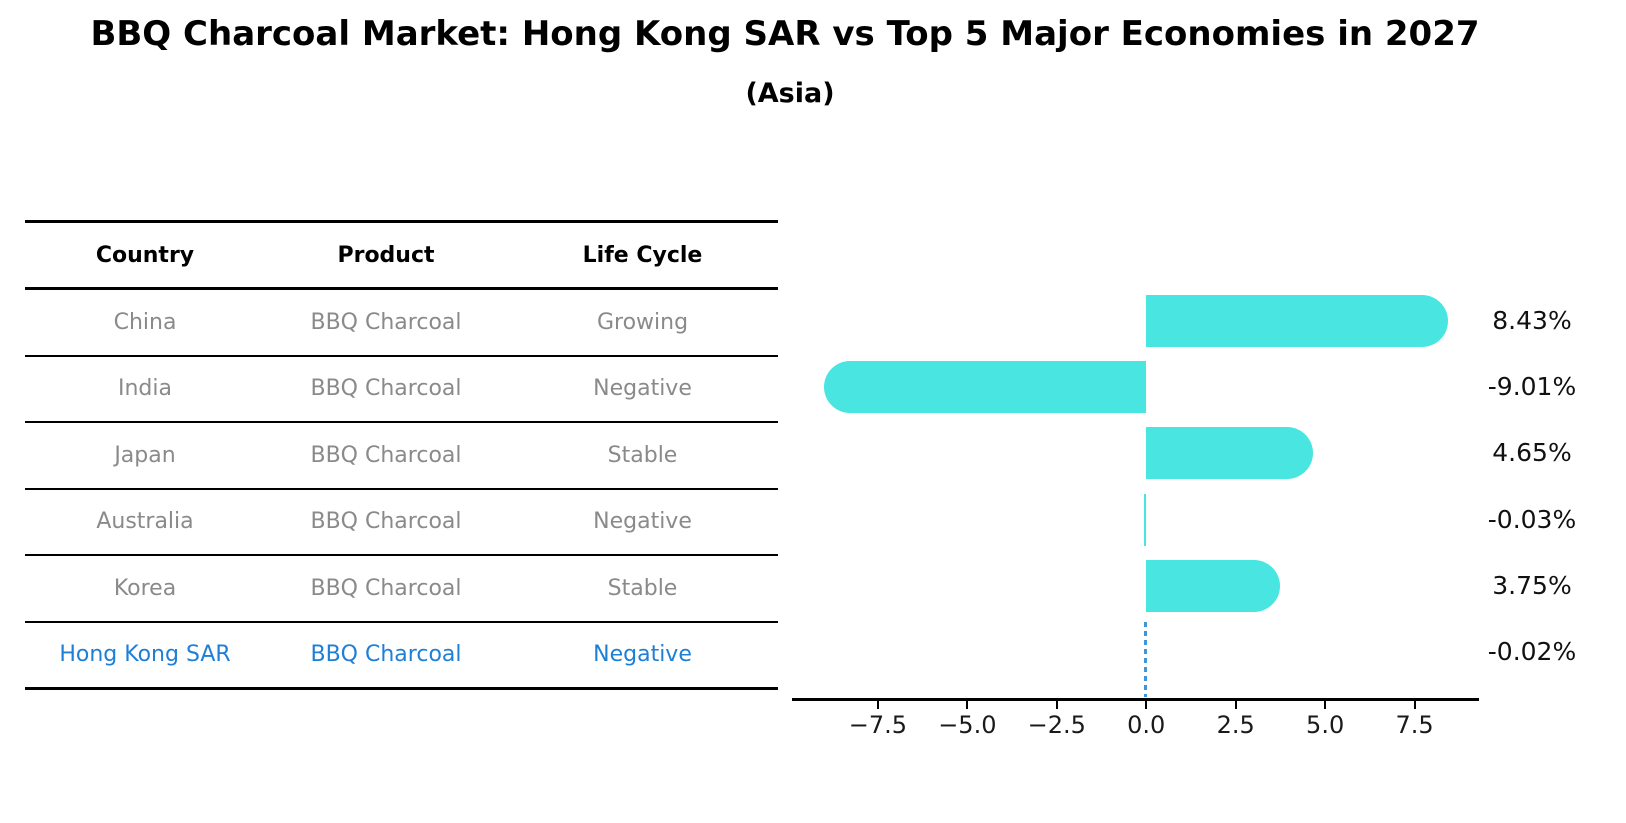  What do you see at coordinates (1532, 320) in the screenshot?
I see `bar-value-label: 8.43%` at bounding box center [1532, 320].